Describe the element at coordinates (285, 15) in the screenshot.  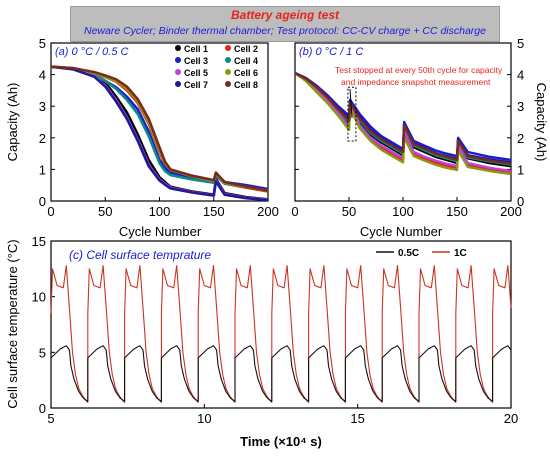
I see `header-title: Battery ageing test` at that location.